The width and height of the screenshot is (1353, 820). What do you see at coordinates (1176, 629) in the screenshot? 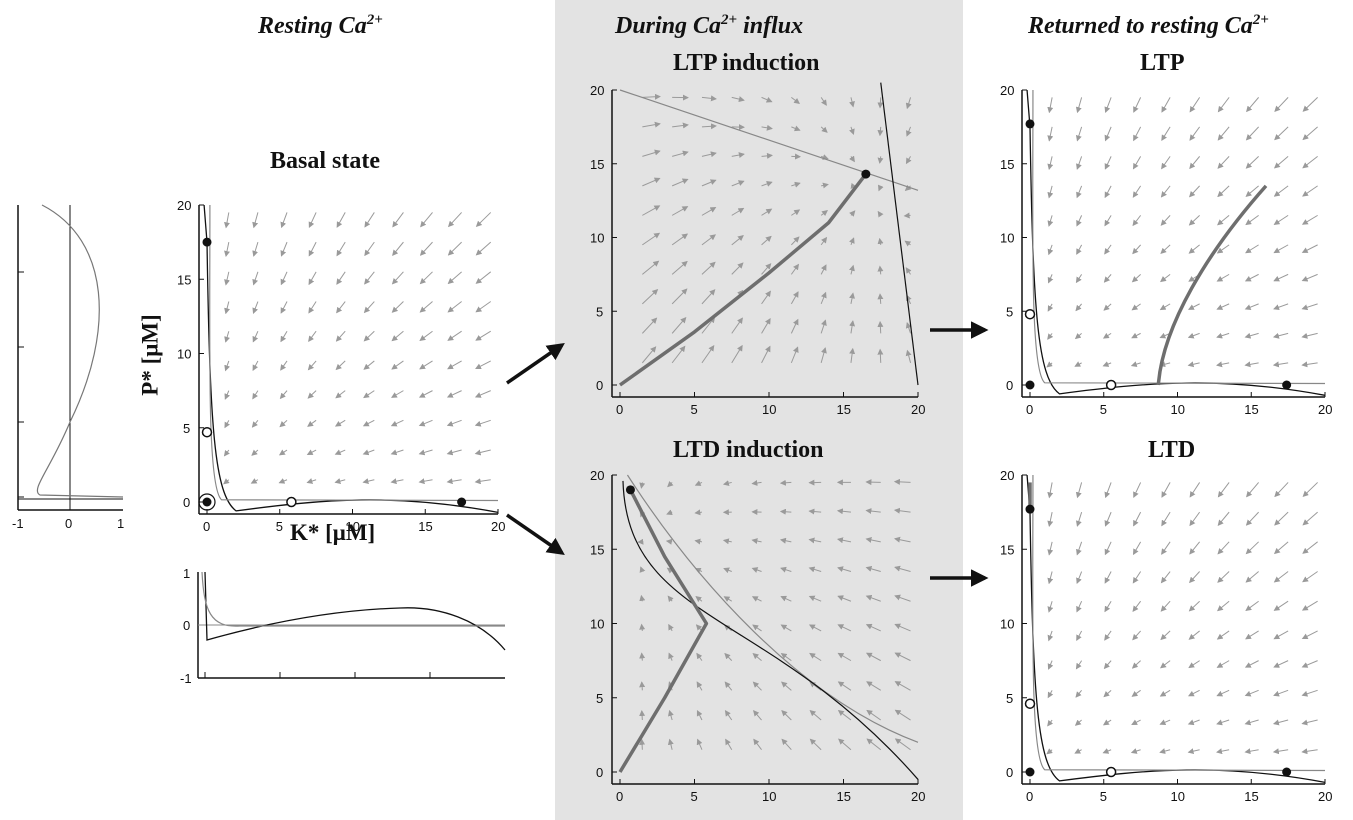
I see `nullcline-k` at bounding box center [1176, 629].